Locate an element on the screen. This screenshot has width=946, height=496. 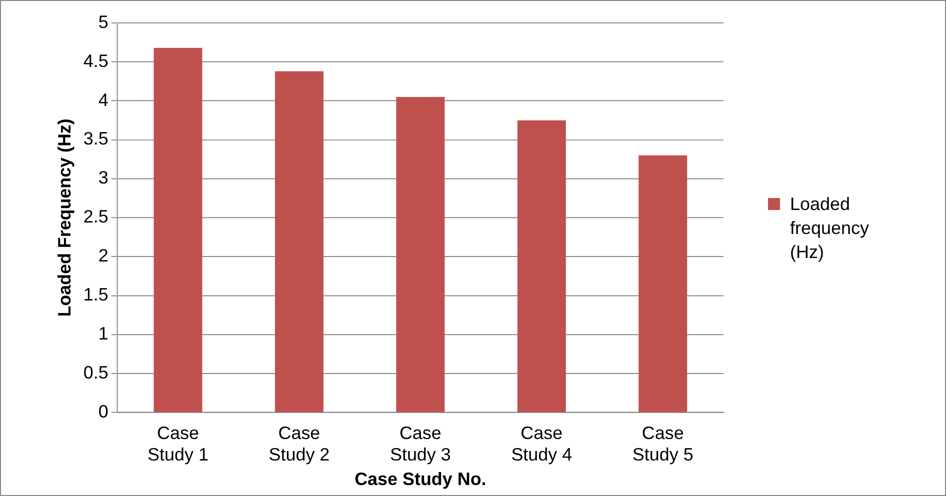
legend-label: Loaded frequency (Hz) is located at coordinates (830, 228).